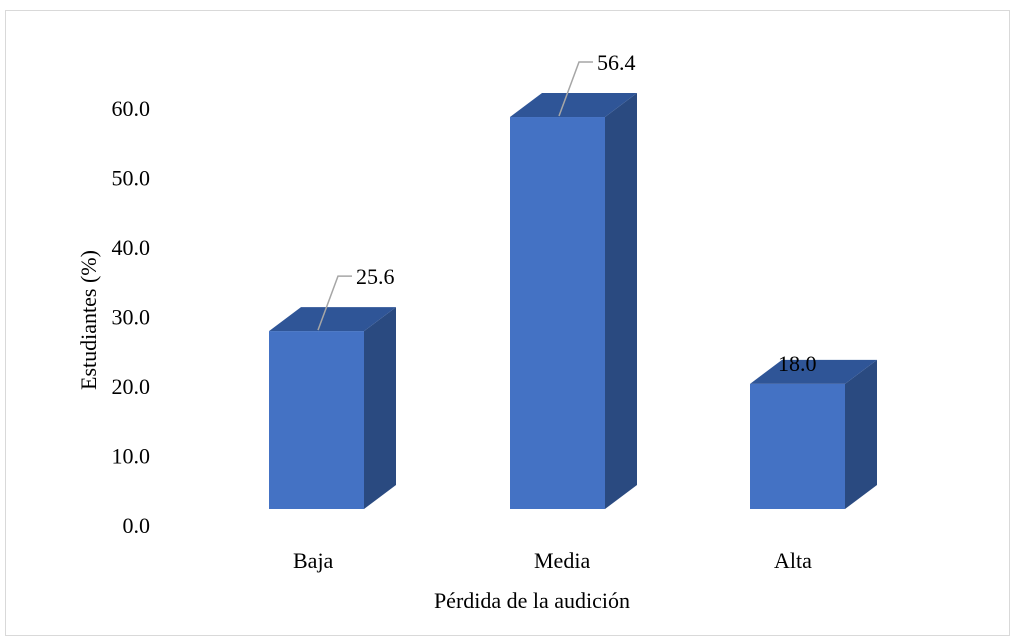 Image resolution: width=1018 pixels, height=641 pixels. What do you see at coordinates (131, 456) in the screenshot?
I see `y-tick-label: 10.0` at bounding box center [131, 456].